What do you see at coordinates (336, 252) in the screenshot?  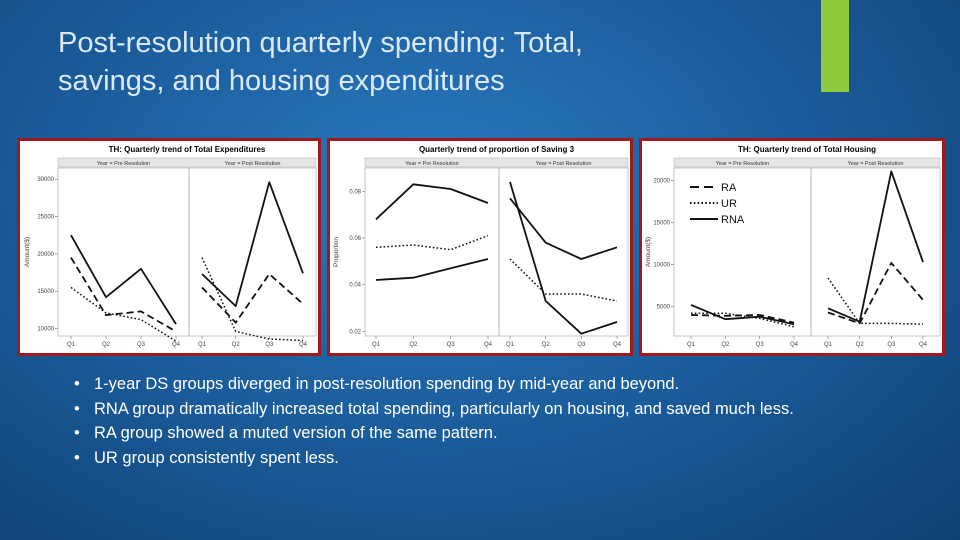 I see `y-axis-label: Proportion` at bounding box center [336, 252].